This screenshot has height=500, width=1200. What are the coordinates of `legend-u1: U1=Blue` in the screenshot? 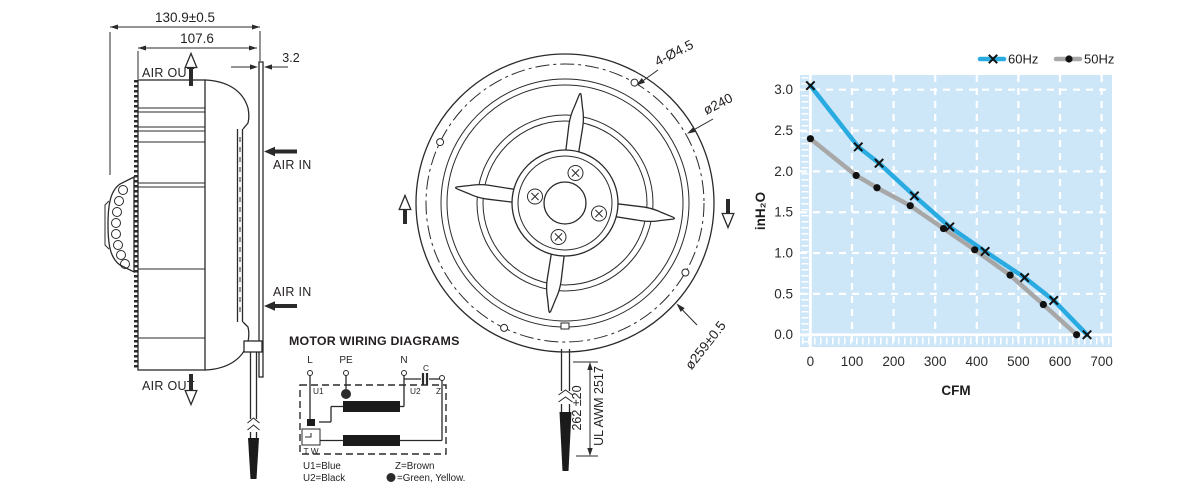 It's located at (322, 466).